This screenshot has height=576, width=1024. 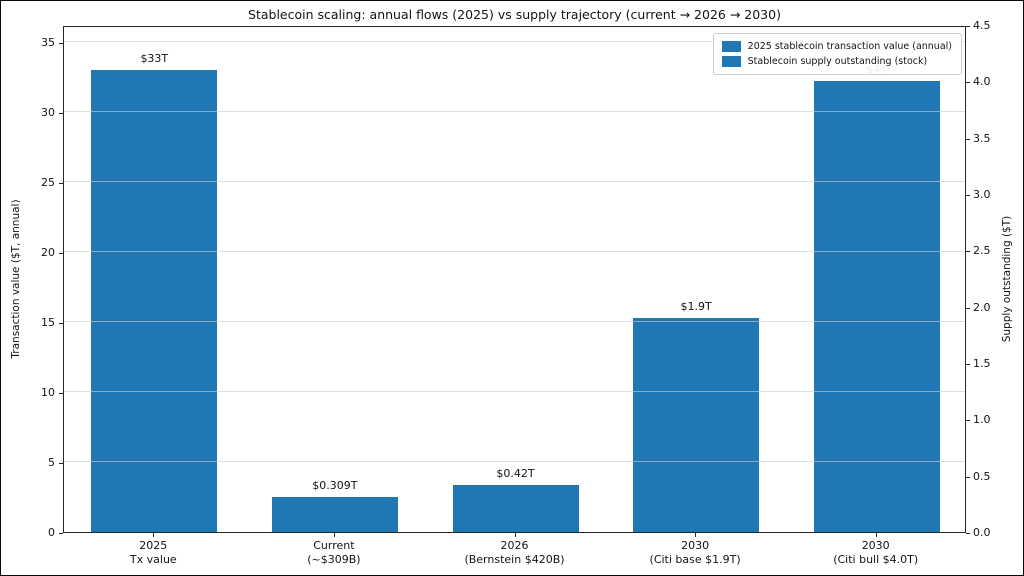 What do you see at coordinates (515, 473) in the screenshot?
I see `bar-value-label: $0.42T` at bounding box center [515, 473].